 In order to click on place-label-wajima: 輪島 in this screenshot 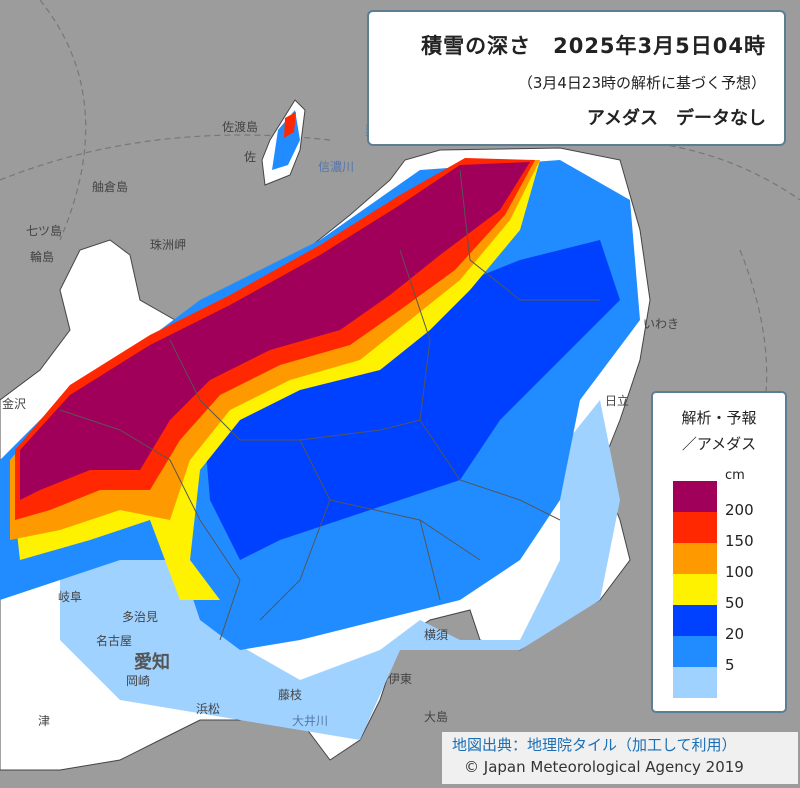, I will do `click(42, 257)`.